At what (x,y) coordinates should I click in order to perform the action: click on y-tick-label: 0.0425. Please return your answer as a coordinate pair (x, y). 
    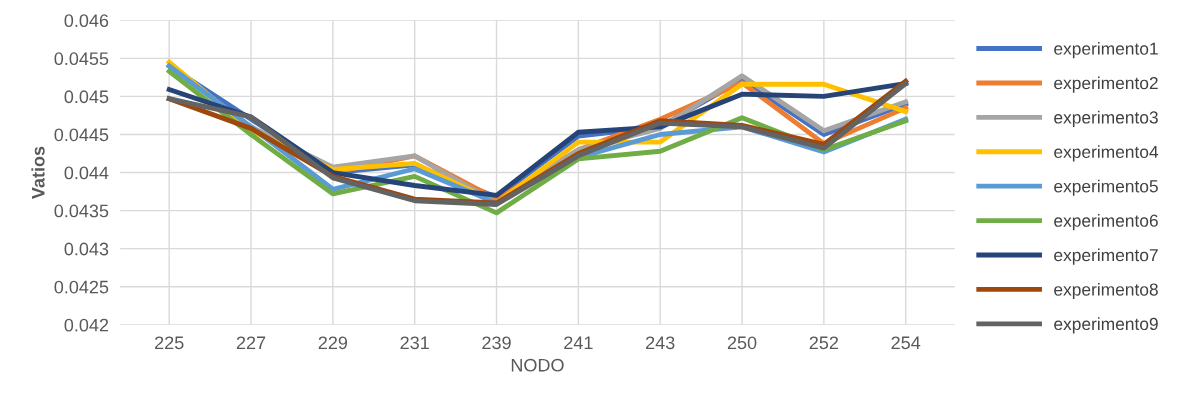
    Looking at the image, I should click on (81, 287).